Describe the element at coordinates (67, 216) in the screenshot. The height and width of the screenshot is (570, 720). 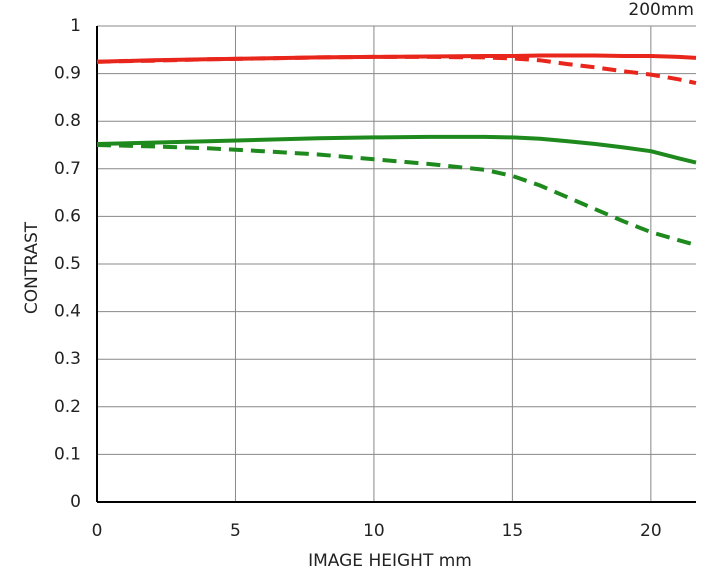
I see `y-tick-label: 0.6` at that location.